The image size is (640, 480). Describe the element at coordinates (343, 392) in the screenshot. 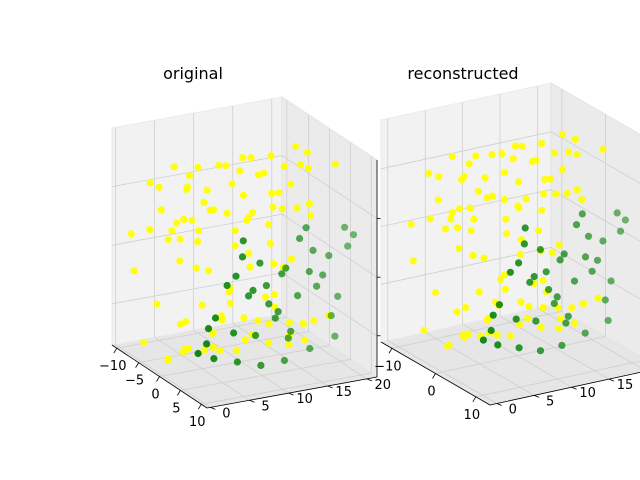

I see `y-tick-label: 15` at that location.